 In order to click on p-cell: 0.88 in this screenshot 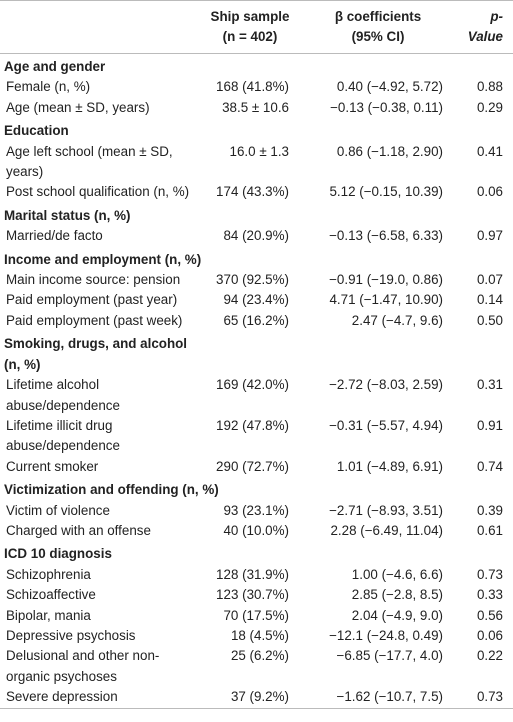, I will do `click(489, 87)`.